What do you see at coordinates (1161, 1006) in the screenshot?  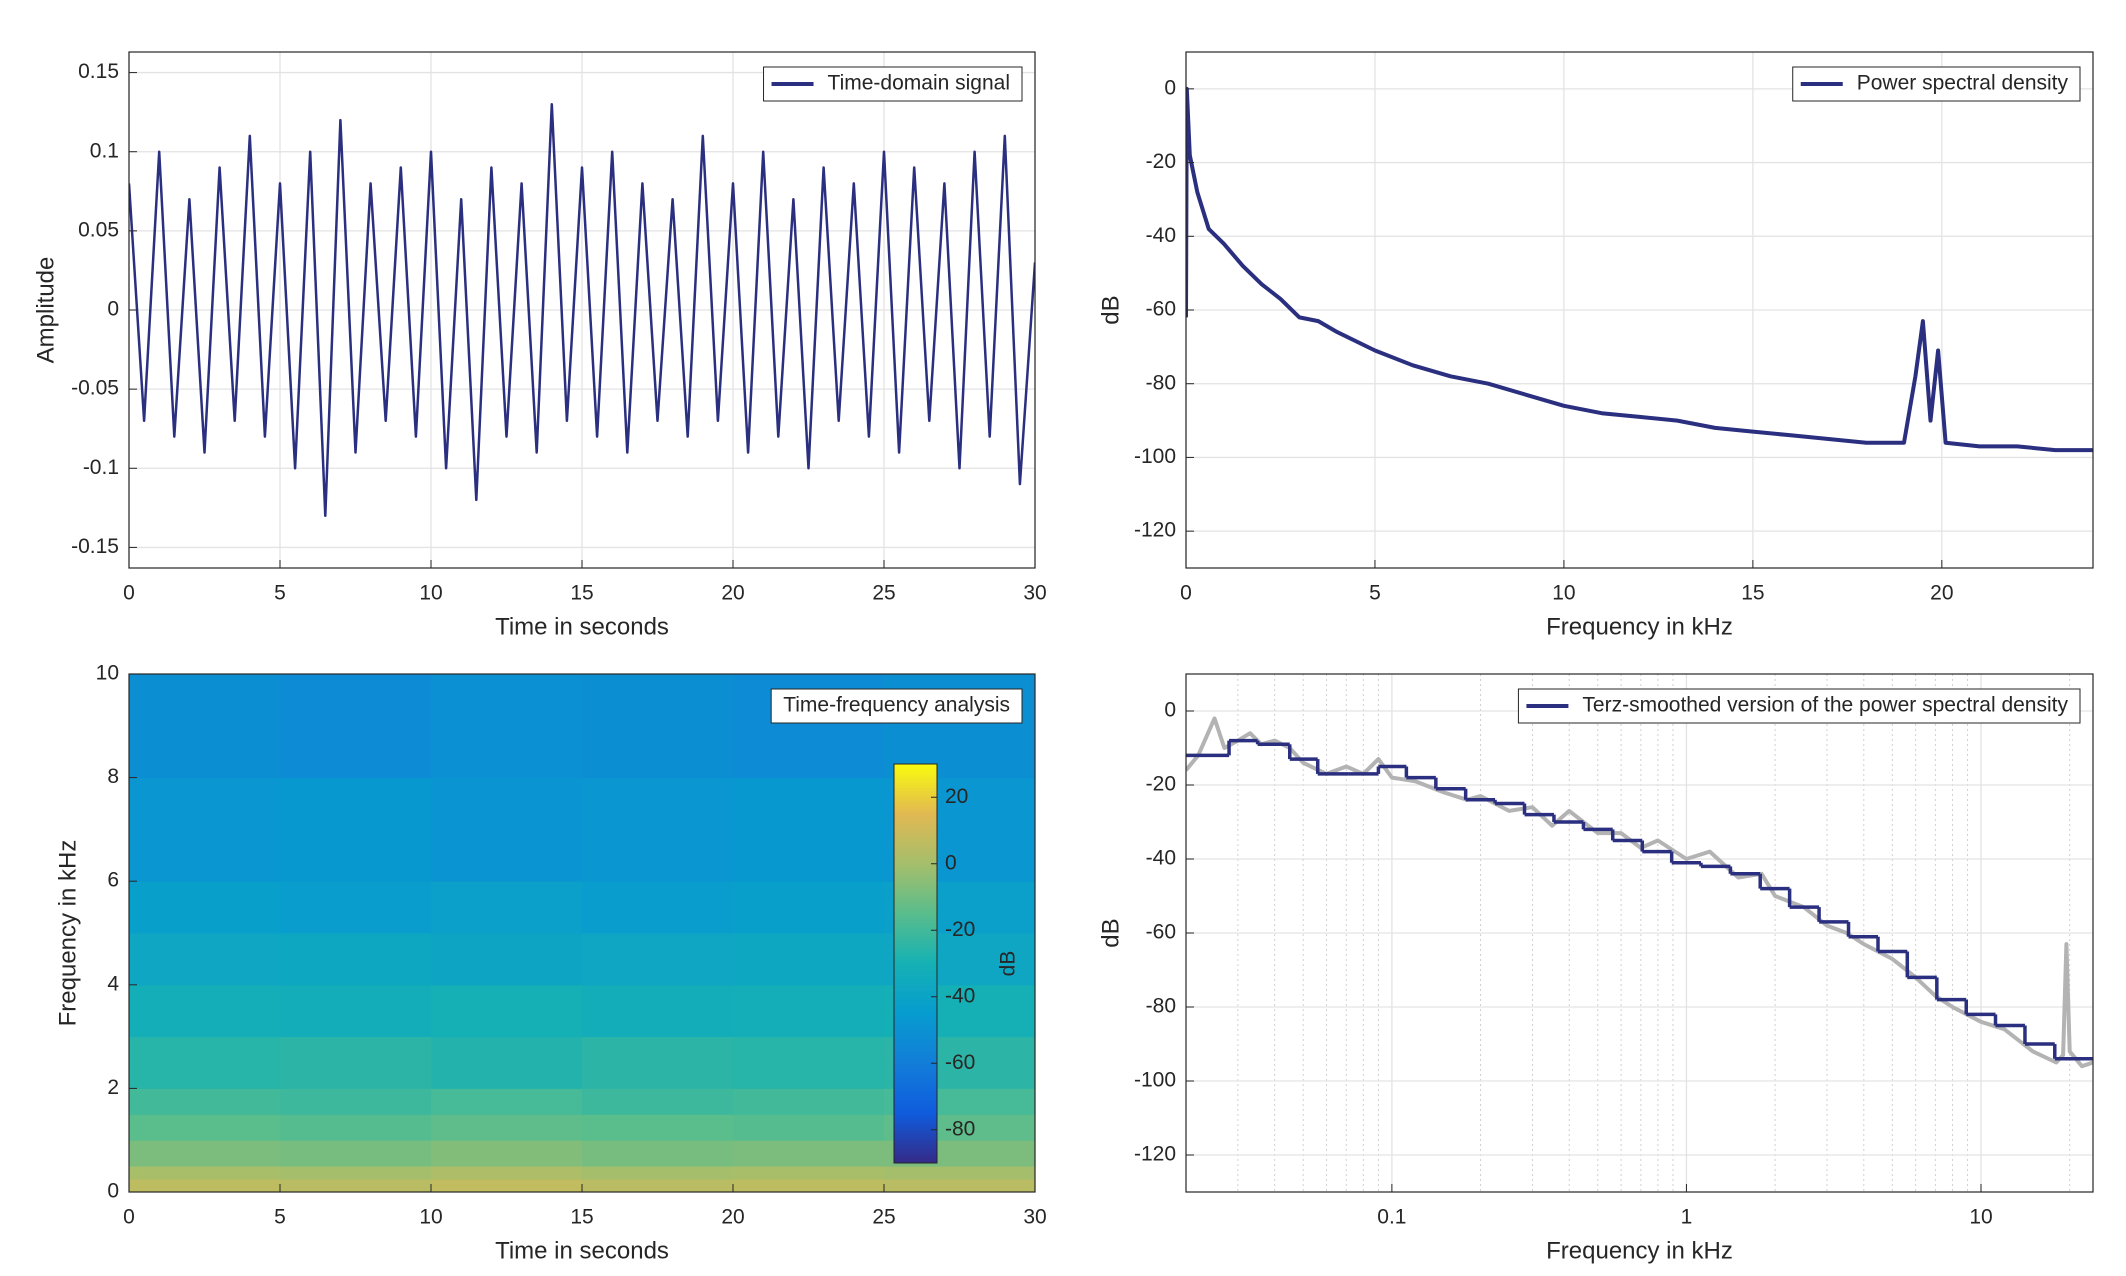 I see `y-tick-label: -80` at bounding box center [1161, 1006].